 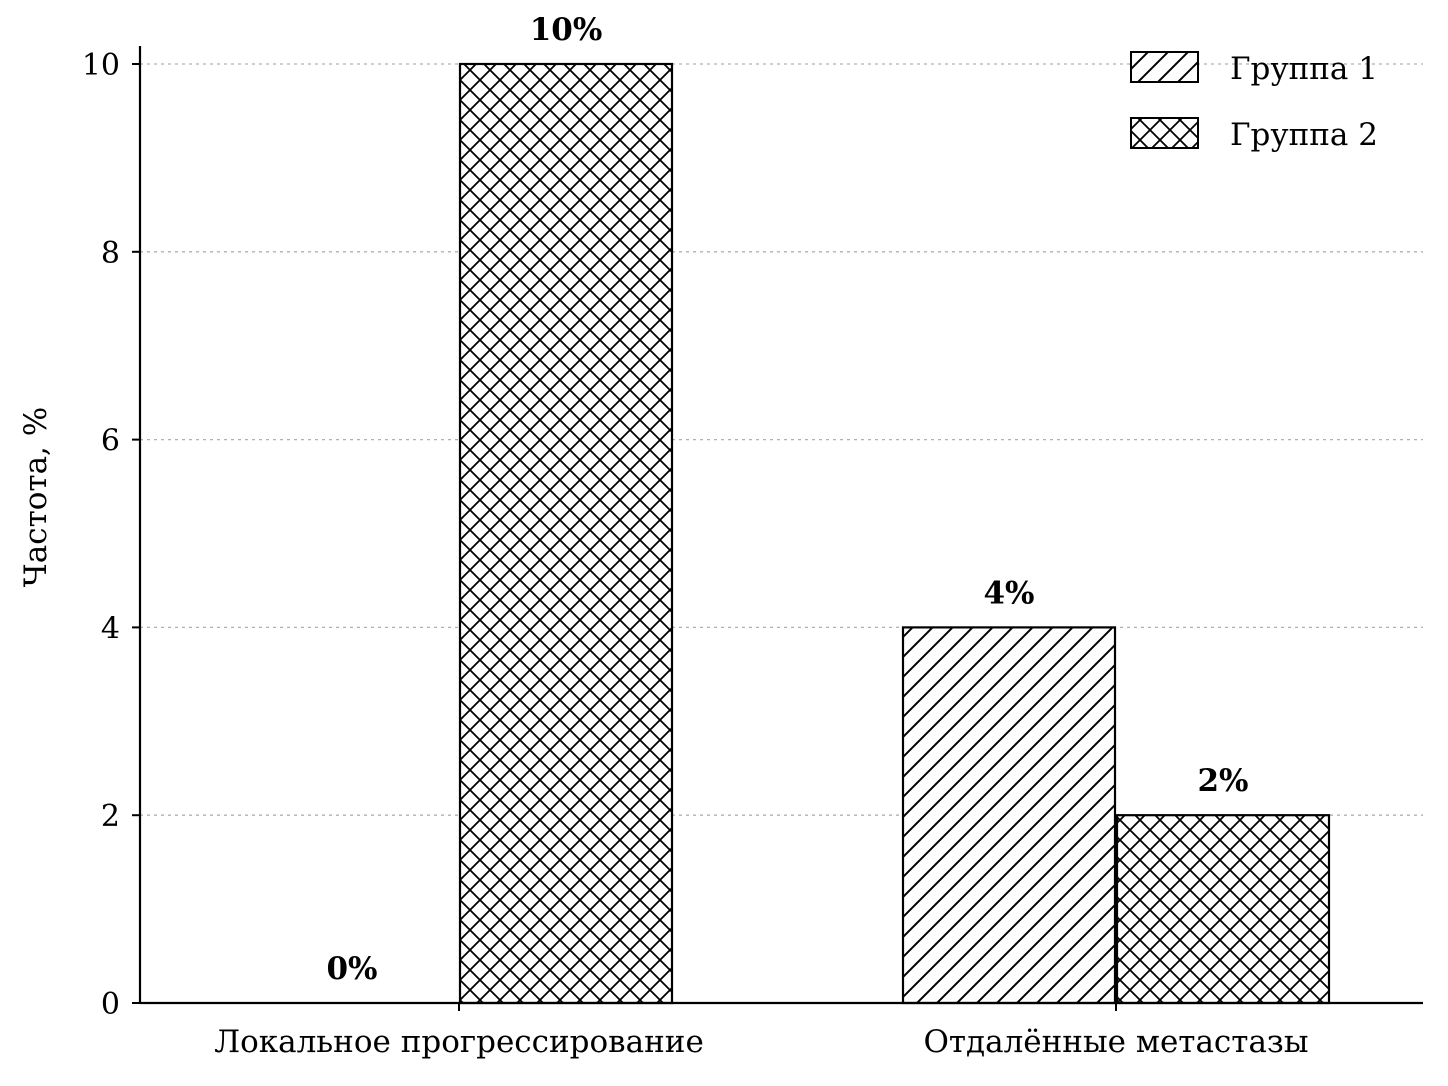 I want to click on y-tick-label: 2, so click(x=110, y=816).